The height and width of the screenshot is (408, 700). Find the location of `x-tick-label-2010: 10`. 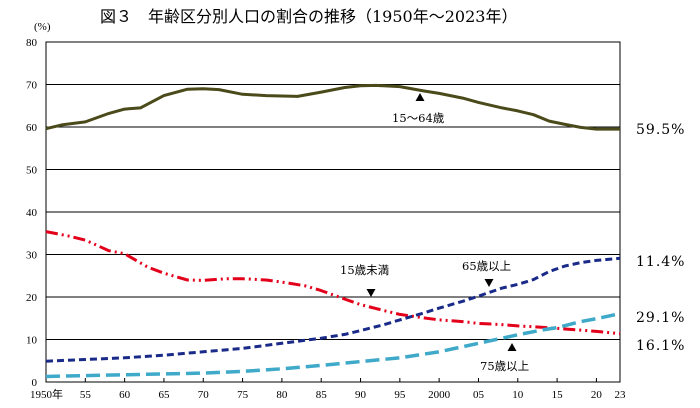

x-tick-label-2010: 10 is located at coordinates (518, 395).